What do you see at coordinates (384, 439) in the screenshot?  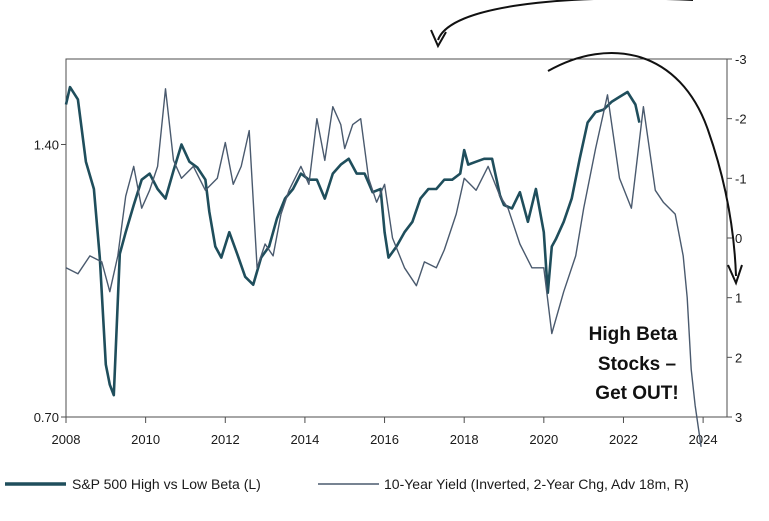 I see `x-tick-label-2016: 2016` at bounding box center [384, 439].